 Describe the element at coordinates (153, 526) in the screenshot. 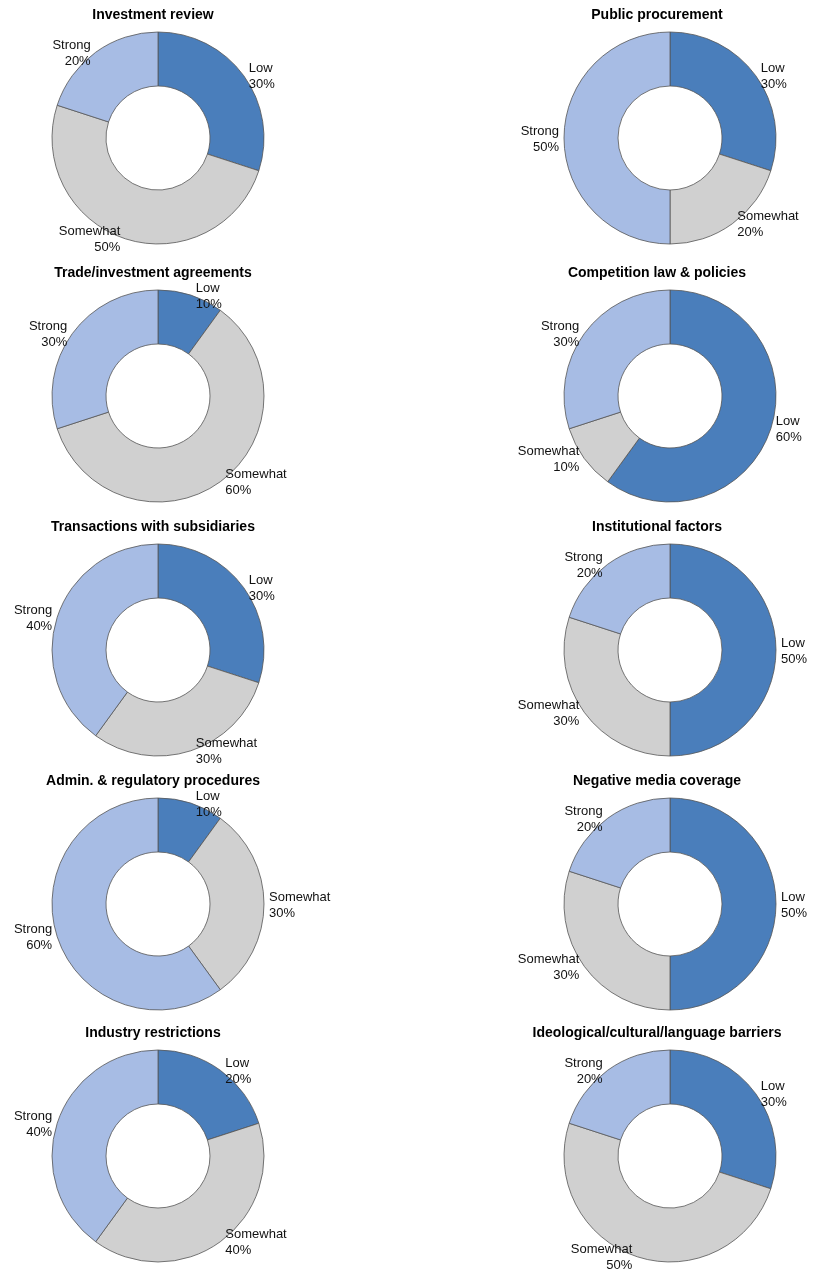

I see `chart-title: Transactions with subsidiaries` at that location.